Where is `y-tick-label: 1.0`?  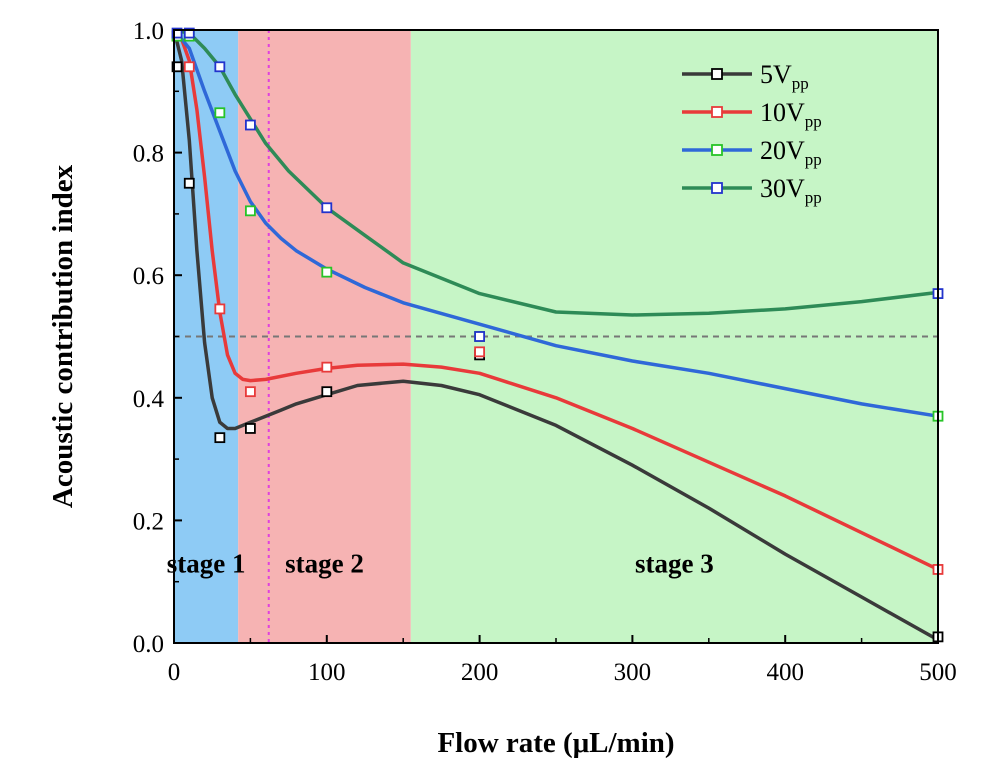
y-tick-label: 1.0 is located at coordinates (148, 31).